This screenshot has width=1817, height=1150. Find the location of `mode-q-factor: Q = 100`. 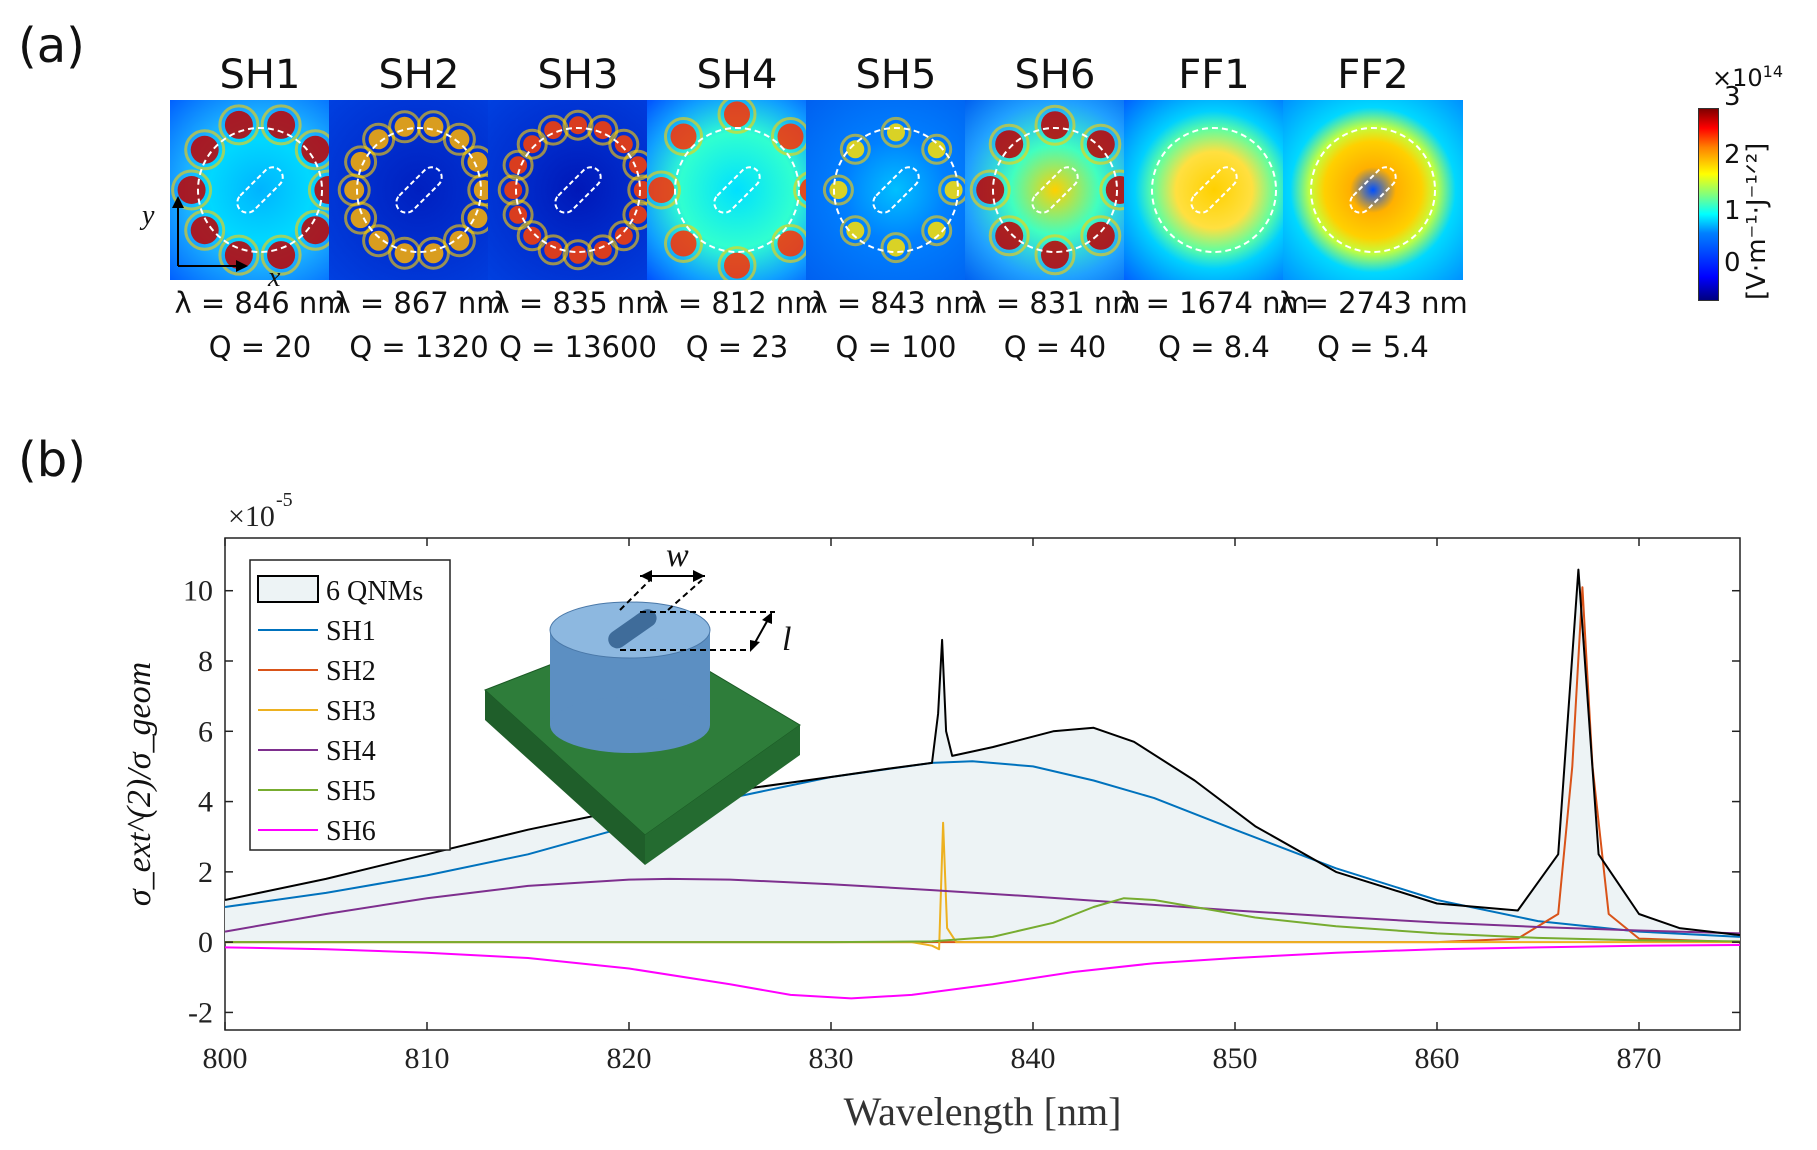

mode-q-factor: Q = 100 is located at coordinates (896, 347).